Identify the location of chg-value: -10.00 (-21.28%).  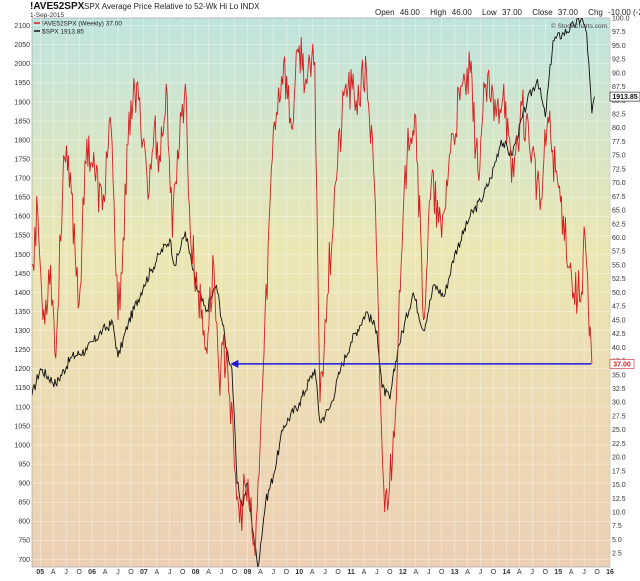
(624, 12).